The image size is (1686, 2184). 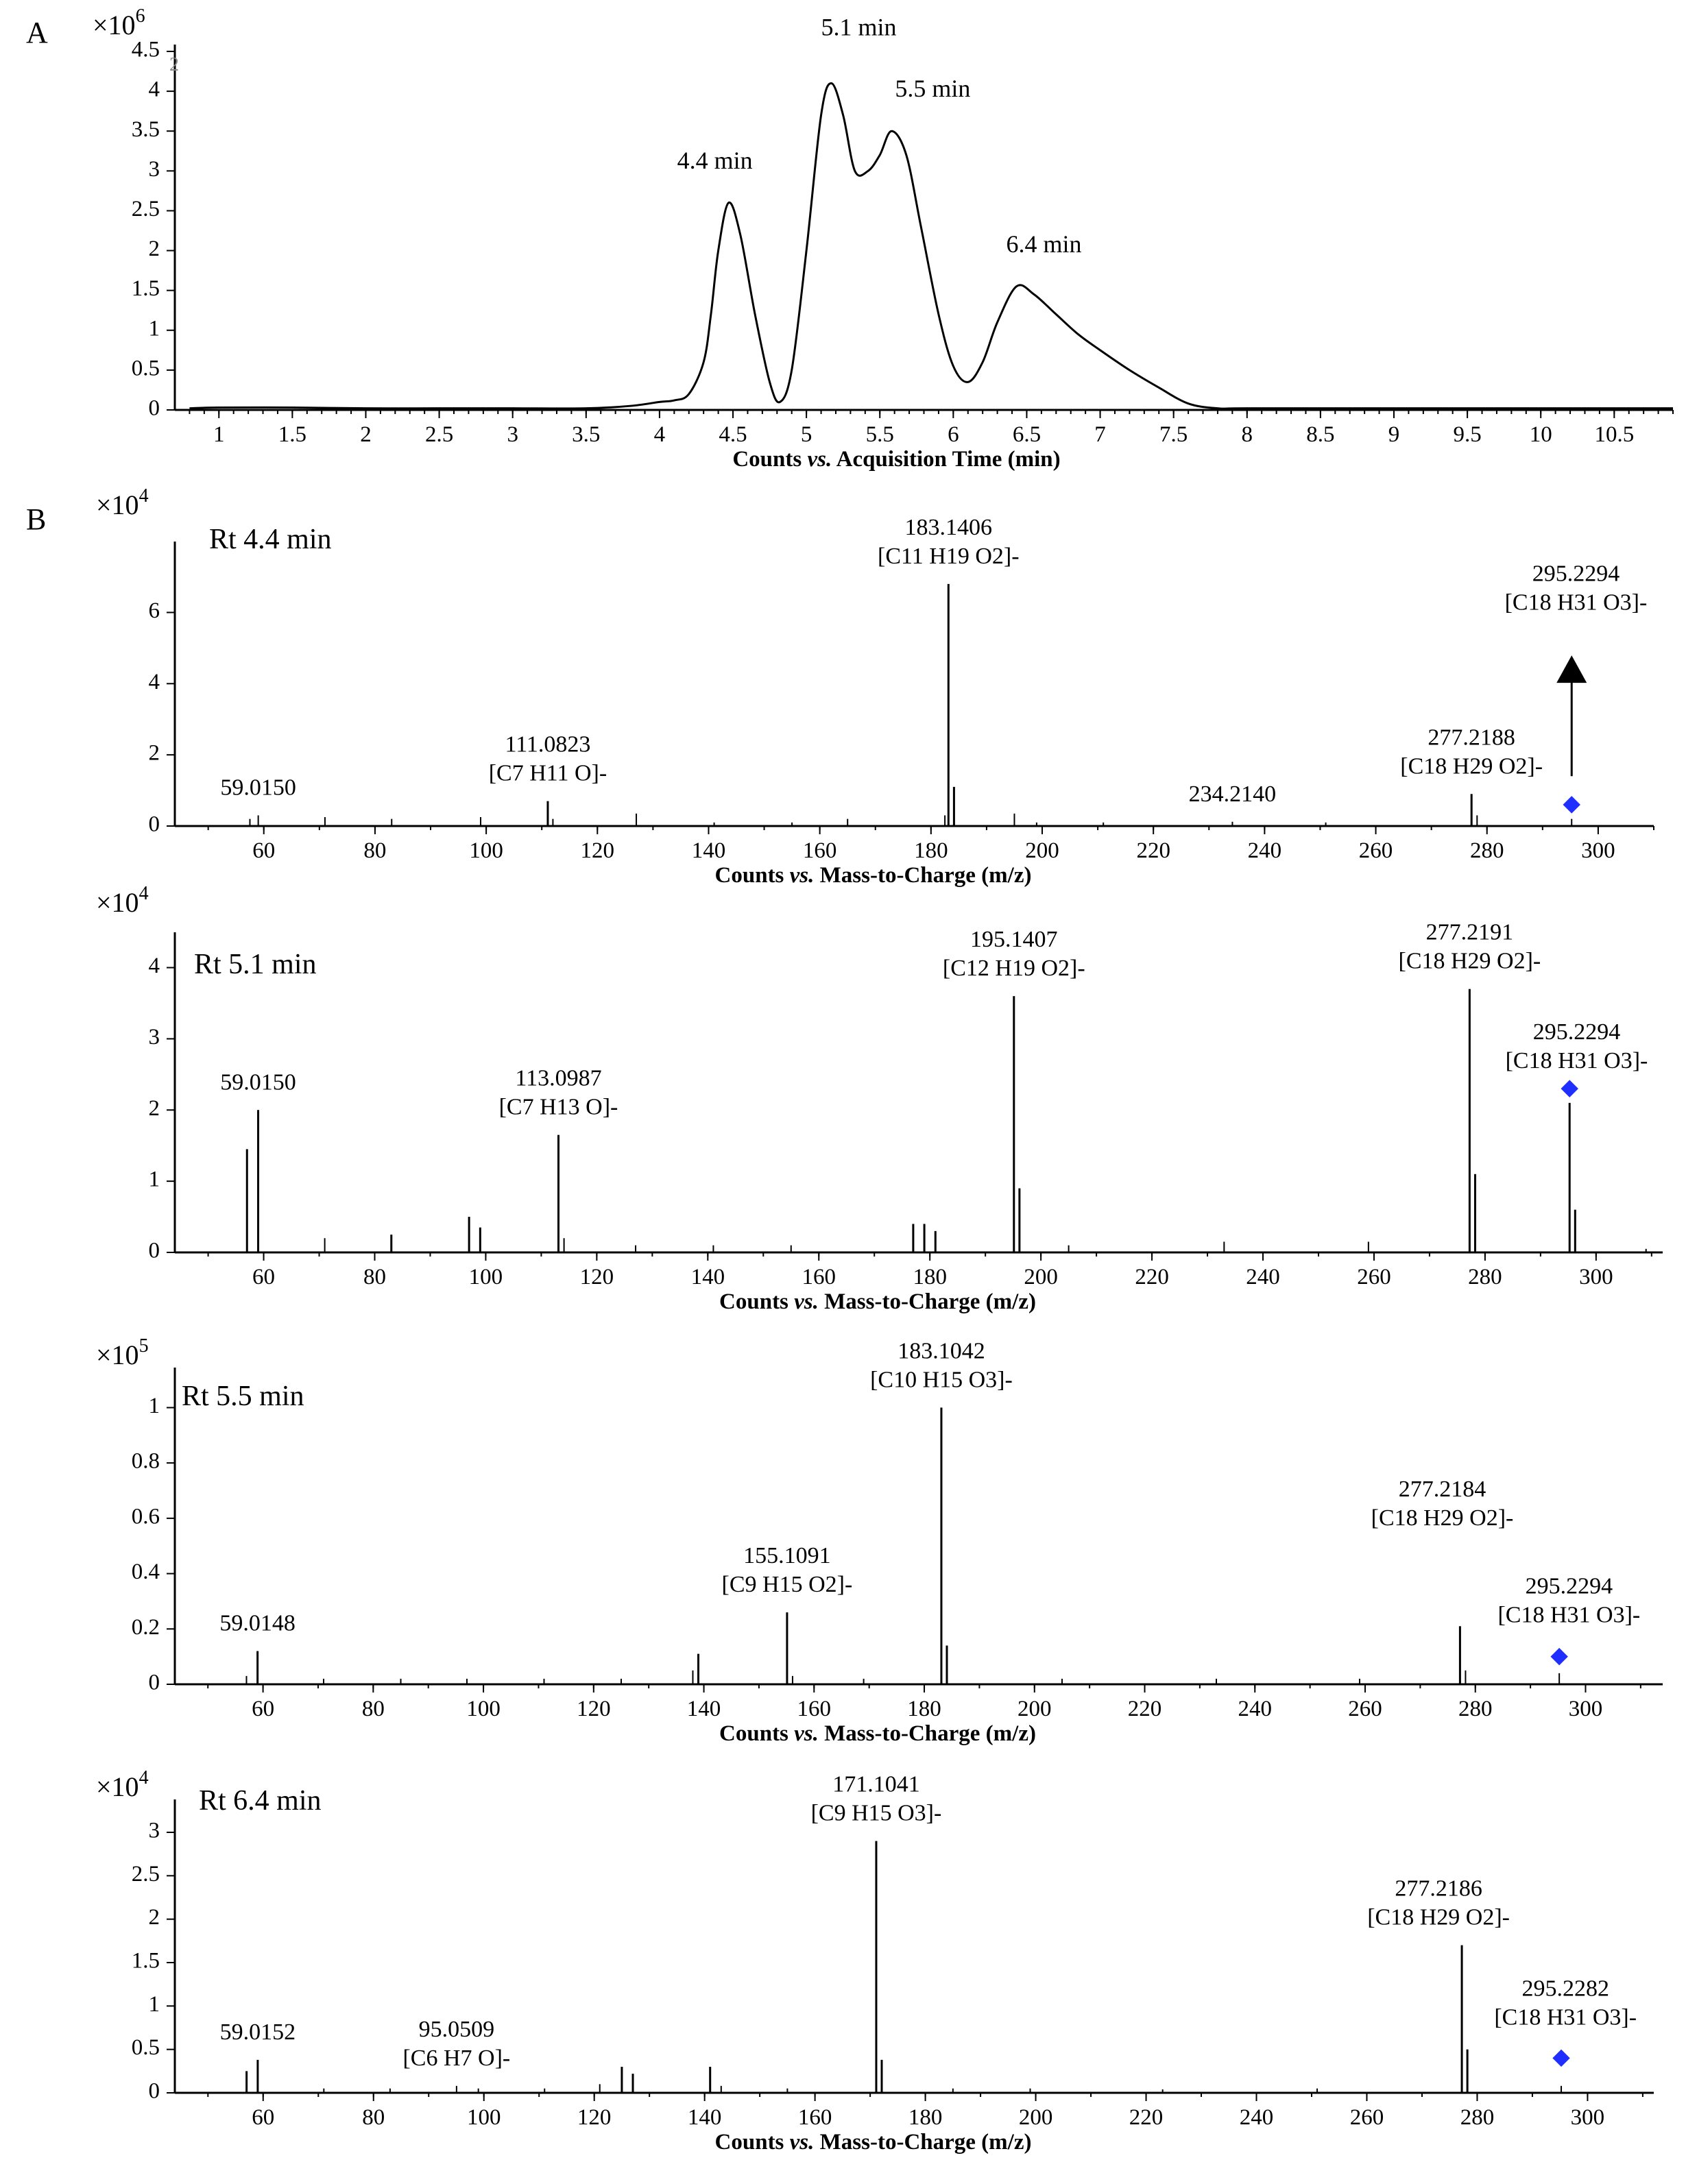 What do you see at coordinates (876, 1785) in the screenshot?
I see `peak-mz-label: 171.1041` at bounding box center [876, 1785].